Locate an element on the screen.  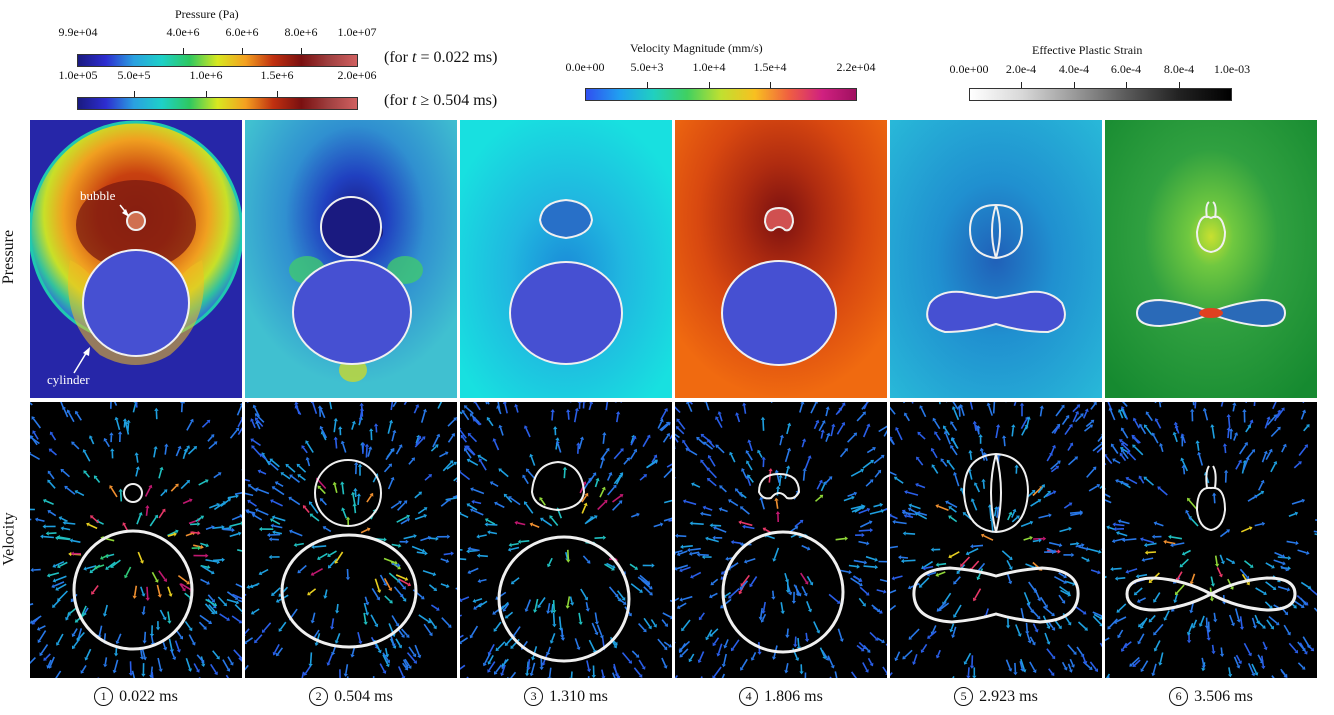
note-suffix: = 0.022 ms) is located at coordinates (457, 57).